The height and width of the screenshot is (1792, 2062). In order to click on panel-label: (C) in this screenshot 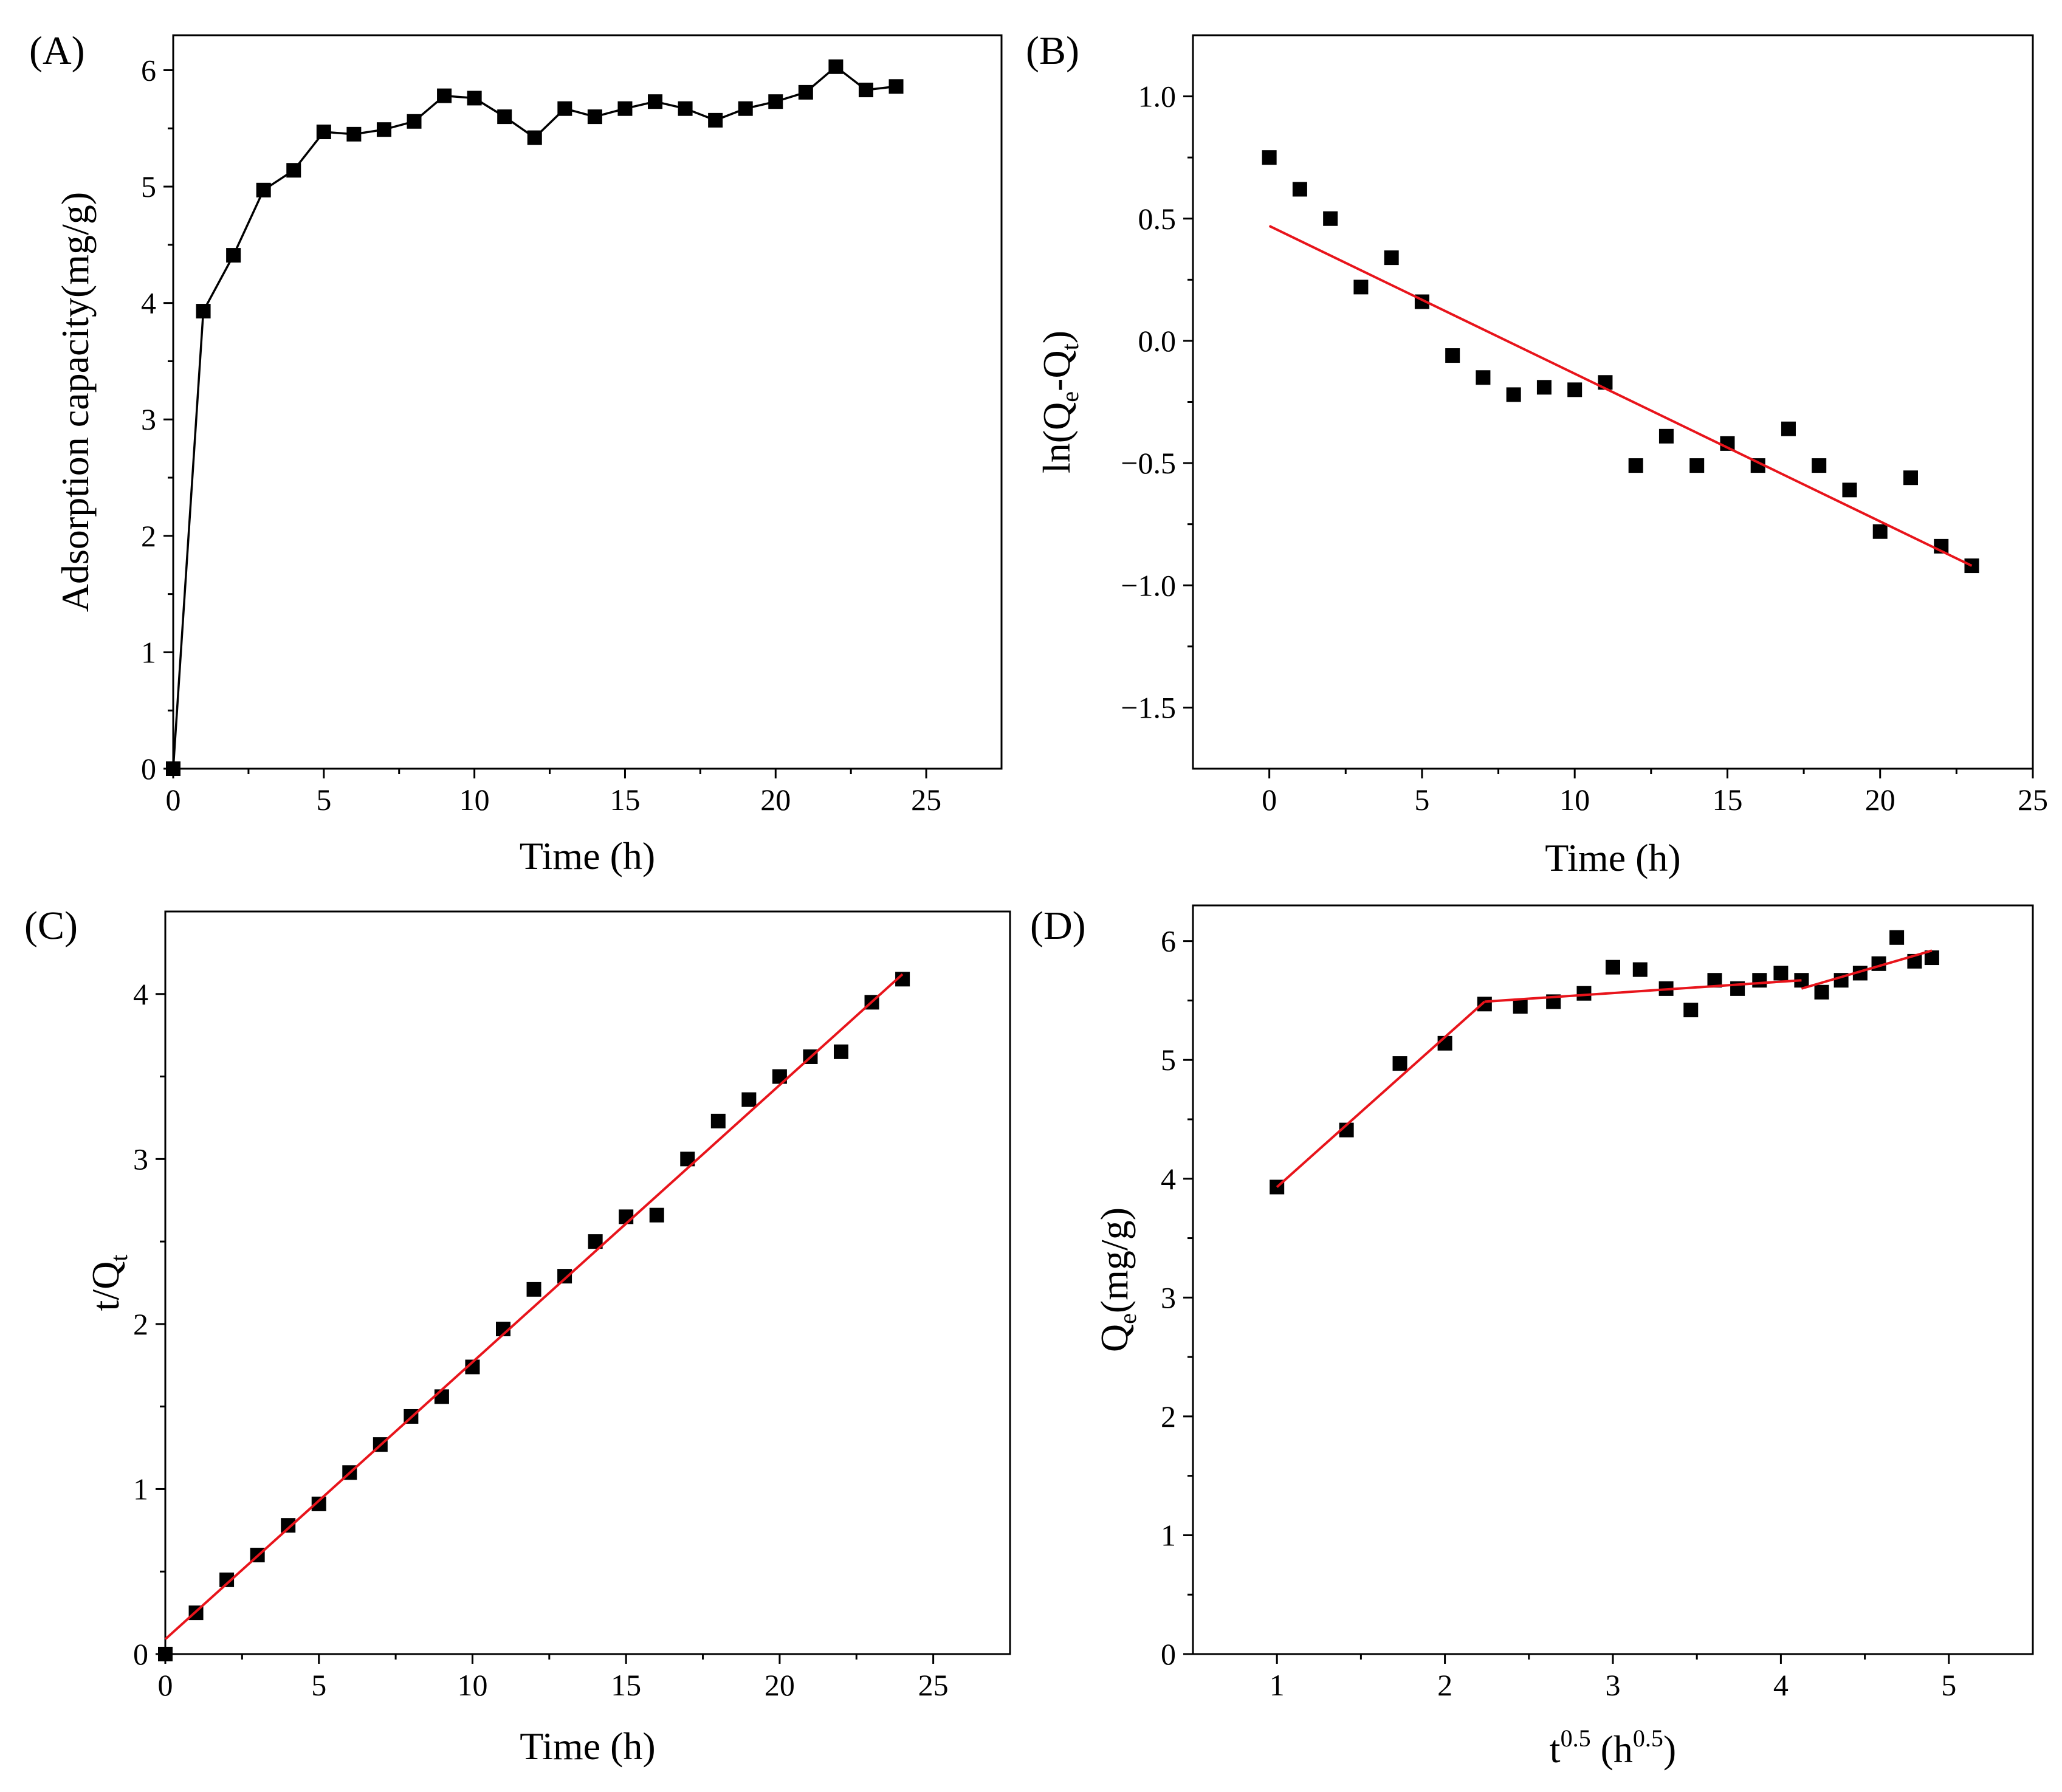, I will do `click(51, 926)`.